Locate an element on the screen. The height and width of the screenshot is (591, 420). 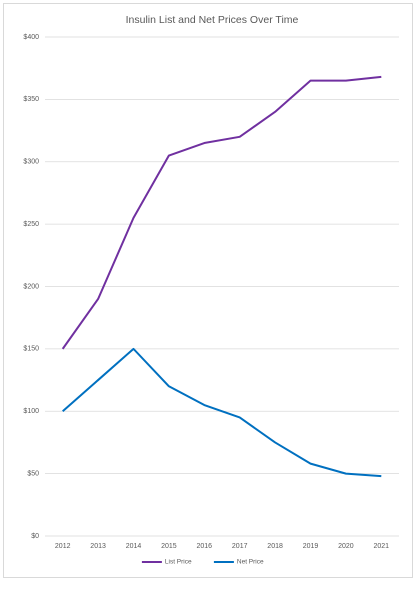
y-tick-label: $200 is located at coordinates (31, 286).